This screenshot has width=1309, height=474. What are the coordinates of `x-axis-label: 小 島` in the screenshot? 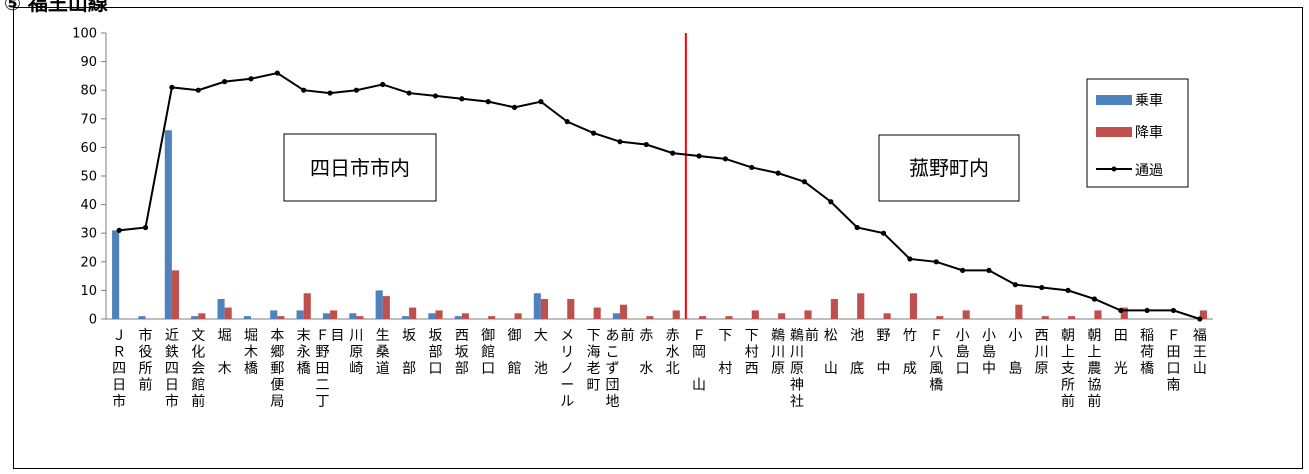 It's located at (1015, 352).